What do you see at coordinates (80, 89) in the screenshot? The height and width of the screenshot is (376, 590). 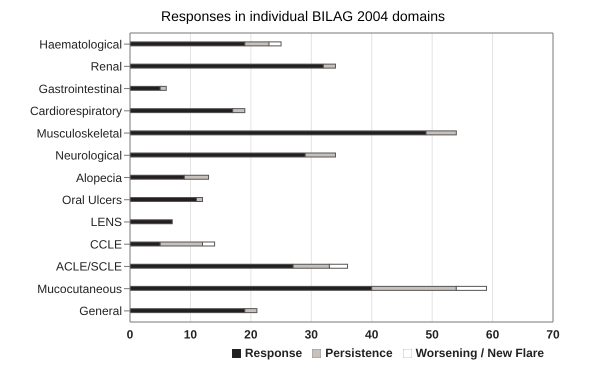 I see `y-tick-label: Gastrointestinal` at bounding box center [80, 89].